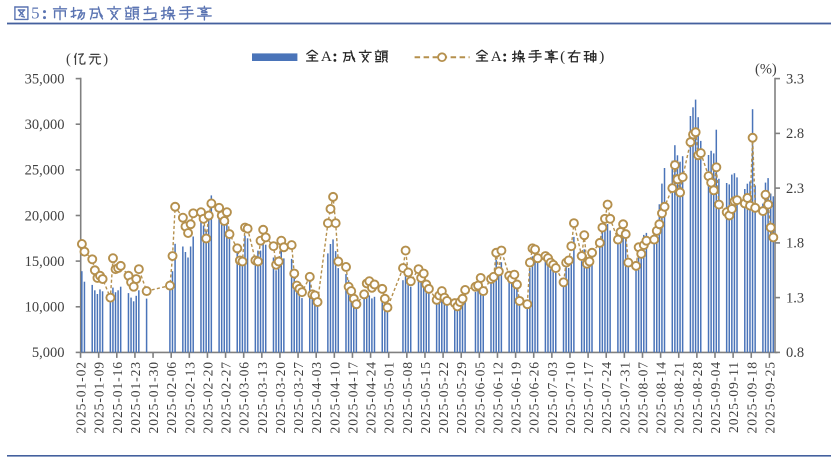 The image size is (837, 470). What do you see at coordinates (606, 397) in the screenshot?
I see `svg-text: 2025-07-24` at bounding box center [606, 397].